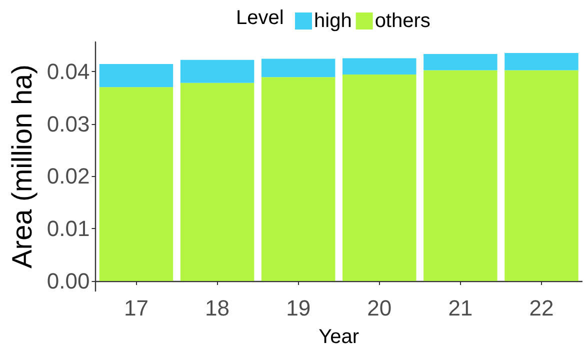  Describe the element at coordinates (260, 18) in the screenshot. I see `legend-title: Level` at that location.